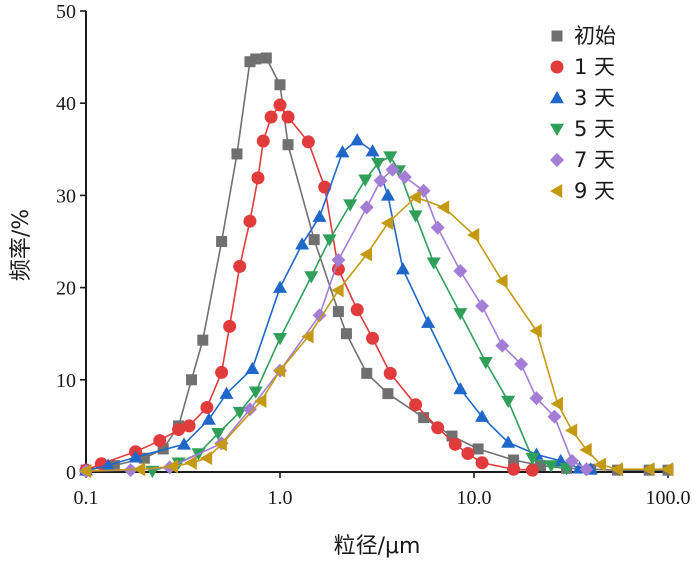  What do you see at coordinates (280, 498) in the screenshot?
I see `x-tick-label: 1.0` at bounding box center [280, 498].